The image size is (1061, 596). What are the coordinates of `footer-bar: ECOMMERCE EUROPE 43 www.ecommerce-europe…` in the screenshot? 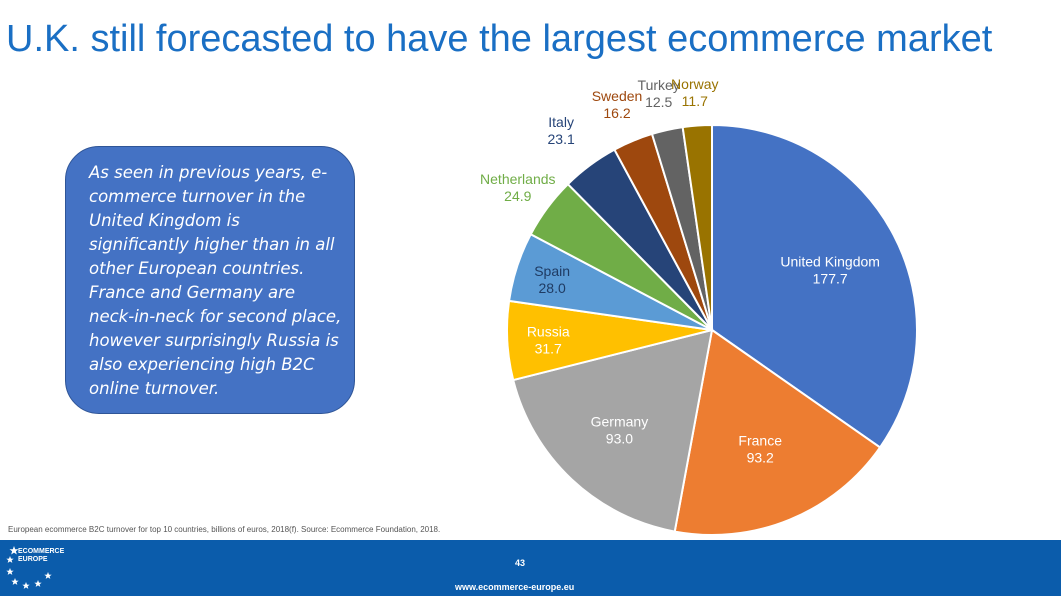 It's located at (530, 568).